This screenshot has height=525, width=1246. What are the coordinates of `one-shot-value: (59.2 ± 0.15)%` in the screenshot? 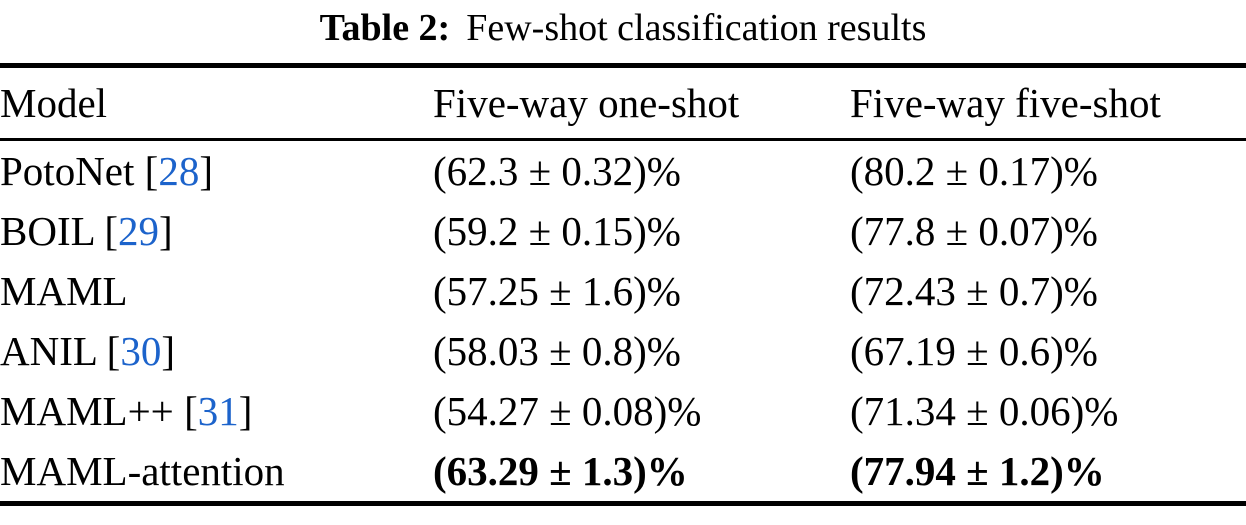 It's located at (557, 231).